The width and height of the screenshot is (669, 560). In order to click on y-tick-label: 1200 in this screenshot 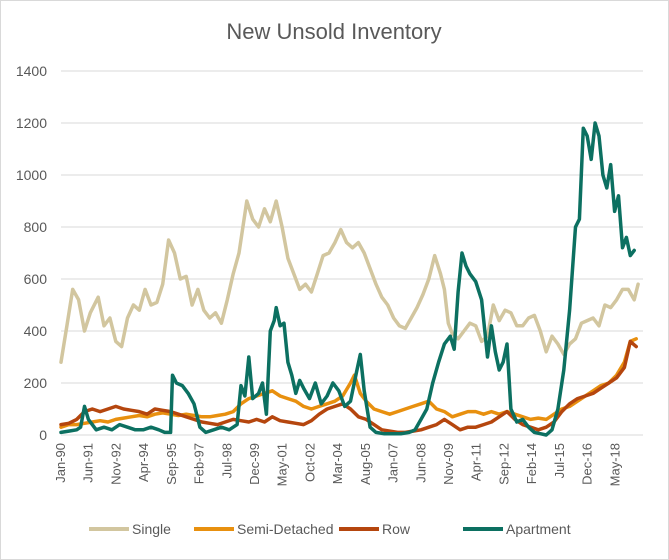, I will do `click(31, 123)`.